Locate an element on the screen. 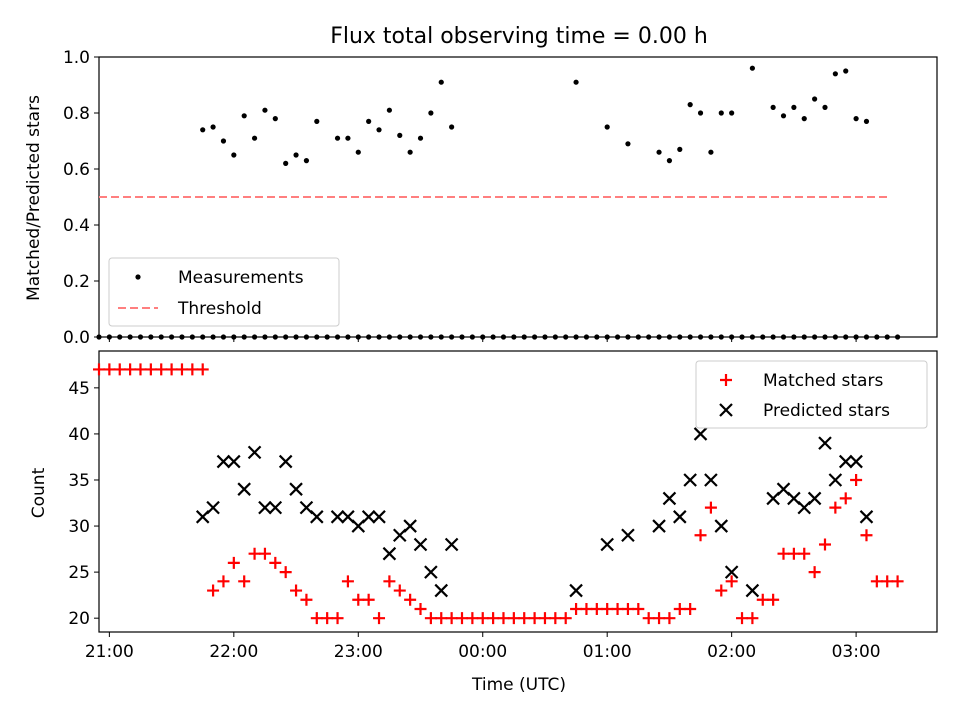  x-tick-label: 02:00 is located at coordinates (731, 652).